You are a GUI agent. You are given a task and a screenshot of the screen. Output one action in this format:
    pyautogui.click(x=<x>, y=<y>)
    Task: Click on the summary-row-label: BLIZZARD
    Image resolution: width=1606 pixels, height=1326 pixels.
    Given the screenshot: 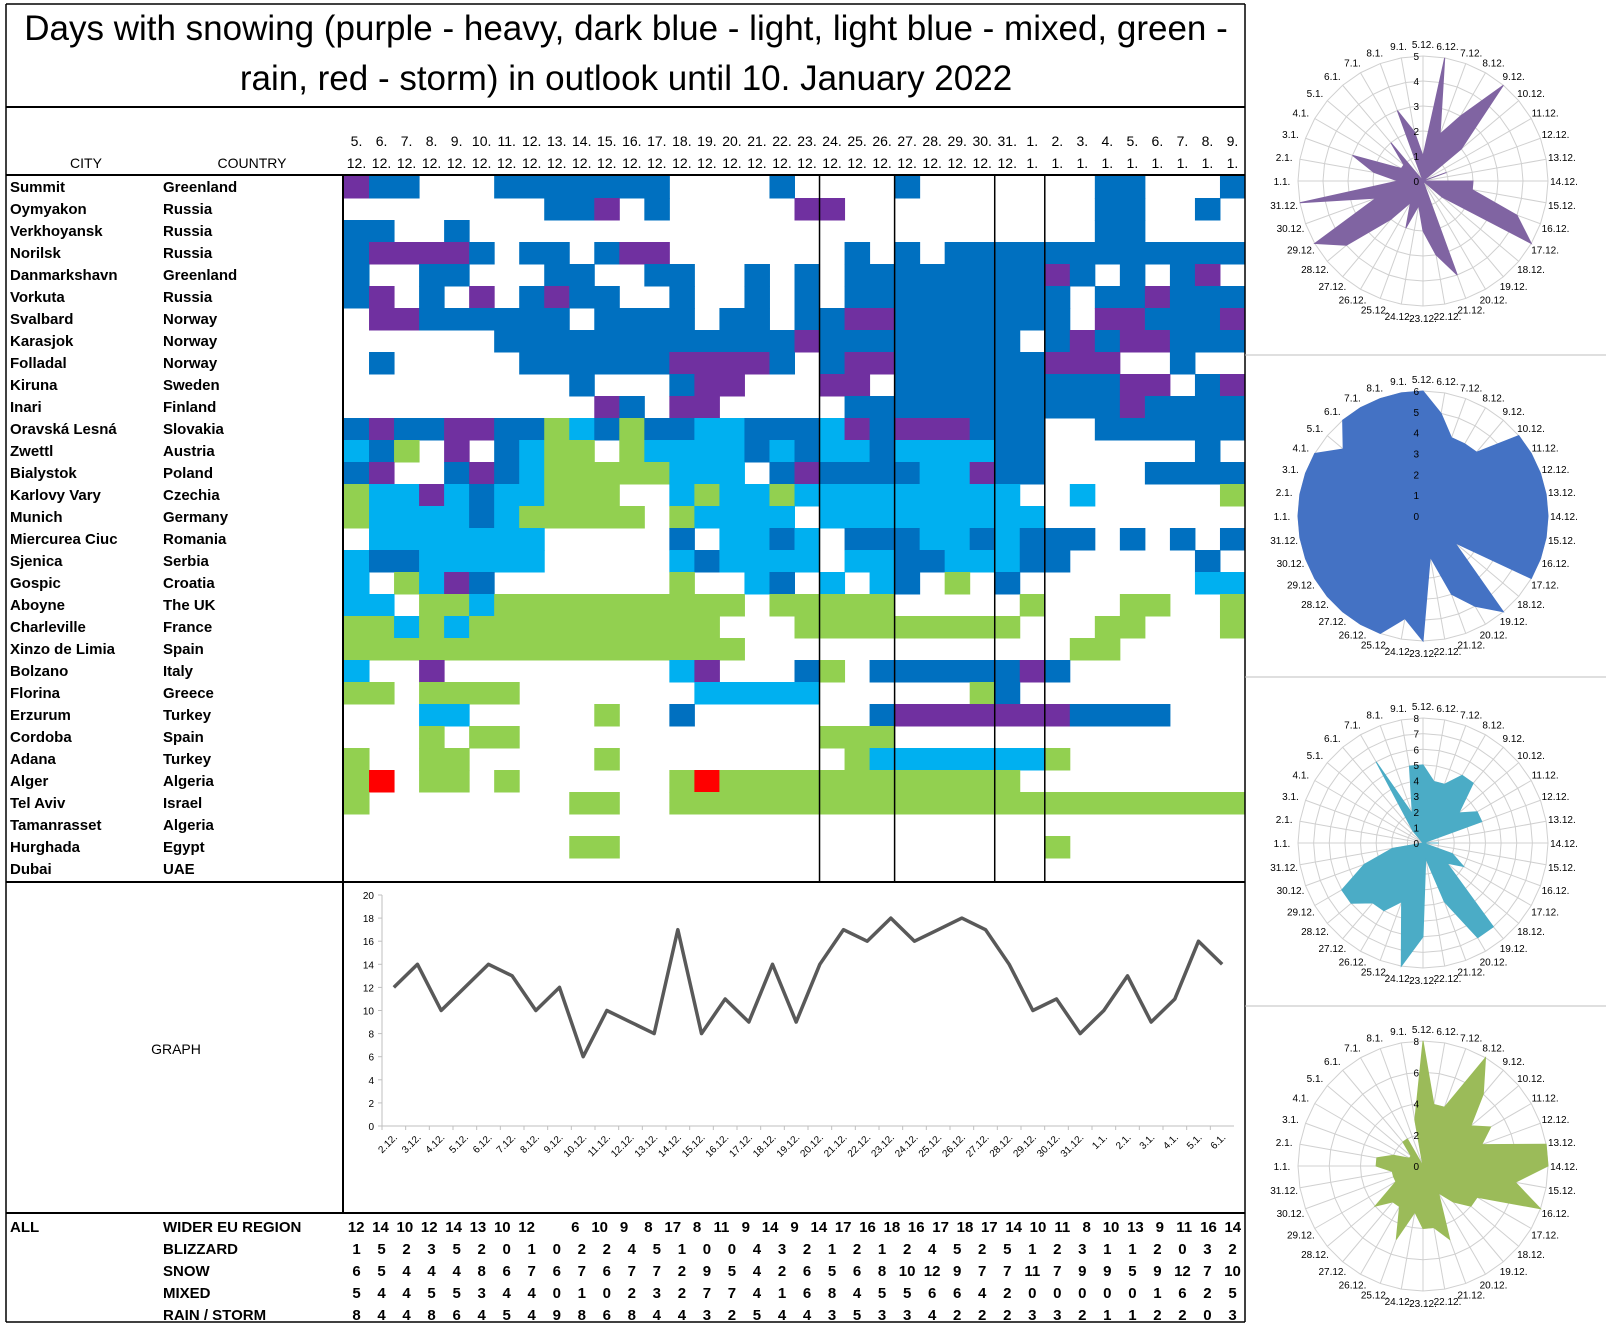 What is the action you would take?
    pyautogui.click(x=200, y=1249)
    